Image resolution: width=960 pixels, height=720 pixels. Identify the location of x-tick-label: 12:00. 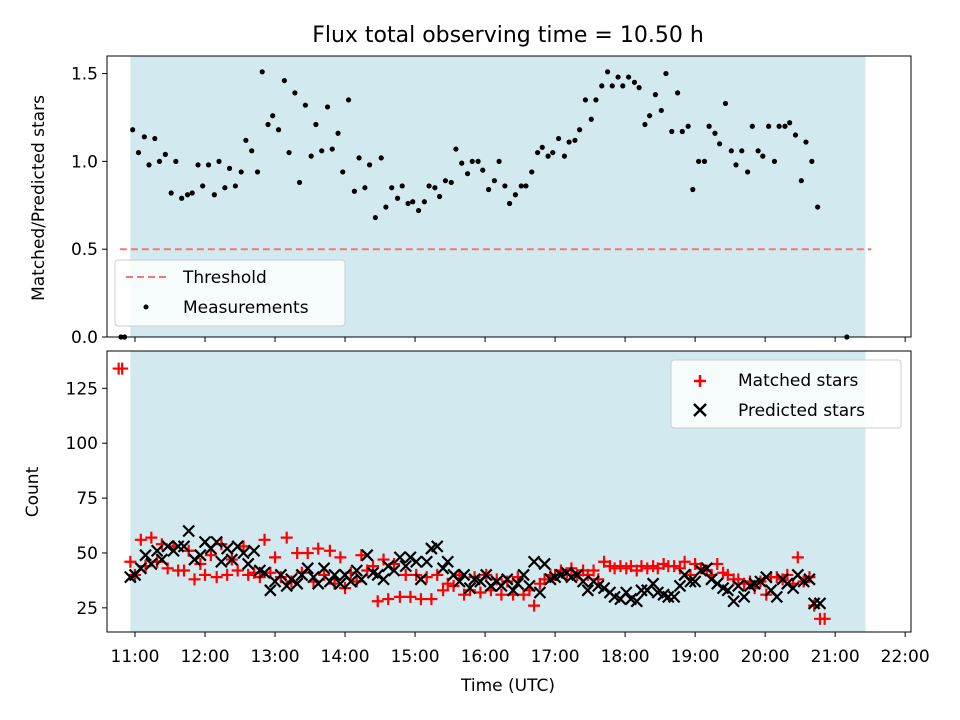
(205, 657).